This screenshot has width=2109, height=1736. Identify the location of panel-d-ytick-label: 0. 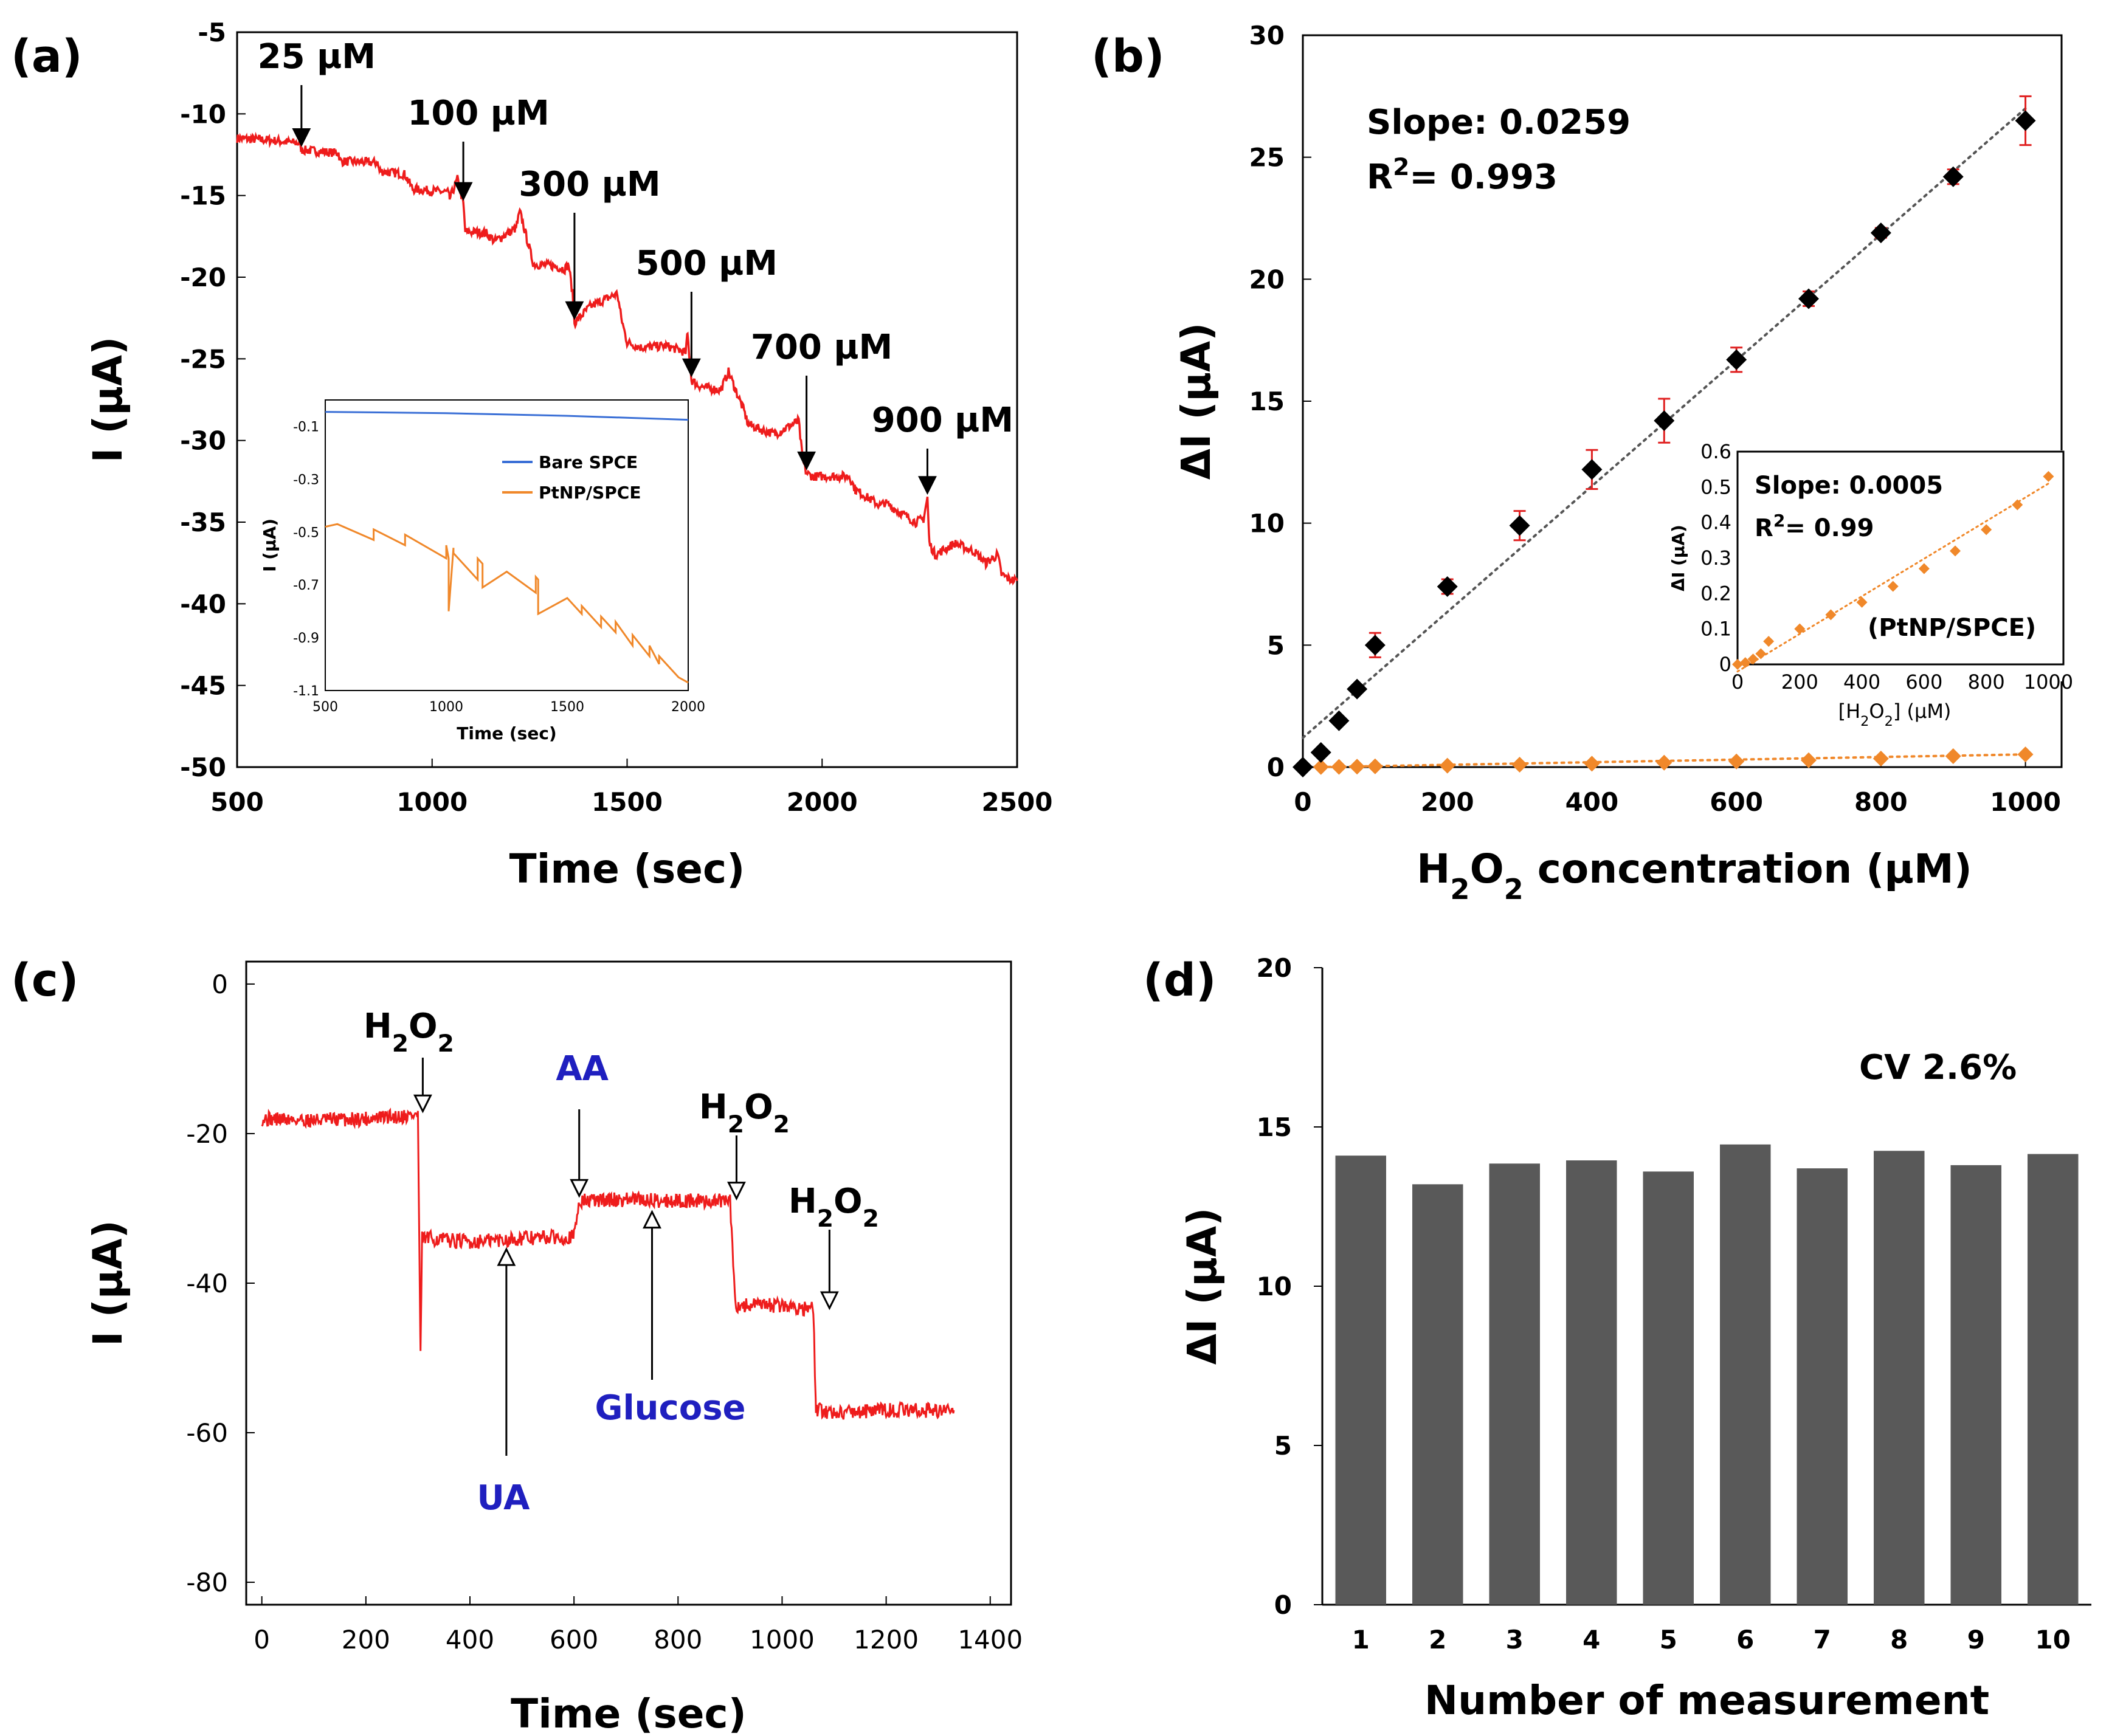
(1283, 1605).